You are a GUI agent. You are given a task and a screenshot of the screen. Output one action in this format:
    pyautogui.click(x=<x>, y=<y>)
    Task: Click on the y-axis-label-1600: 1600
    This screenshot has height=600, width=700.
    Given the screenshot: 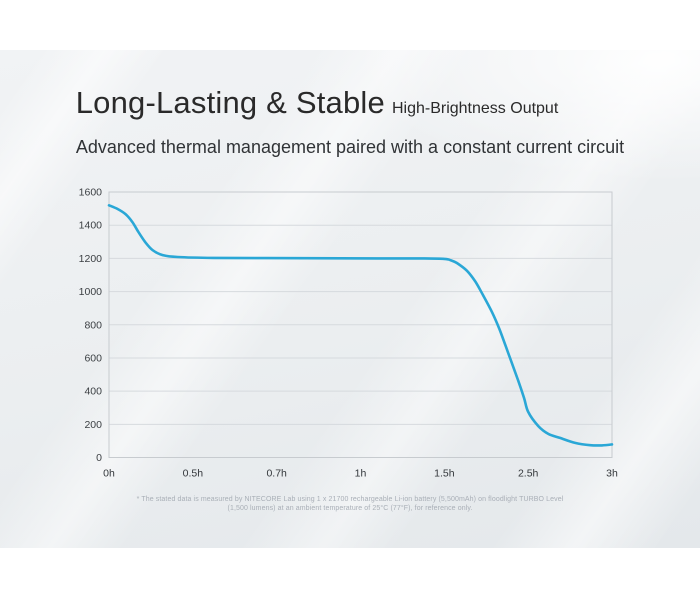 What is the action you would take?
    pyautogui.click(x=91, y=193)
    